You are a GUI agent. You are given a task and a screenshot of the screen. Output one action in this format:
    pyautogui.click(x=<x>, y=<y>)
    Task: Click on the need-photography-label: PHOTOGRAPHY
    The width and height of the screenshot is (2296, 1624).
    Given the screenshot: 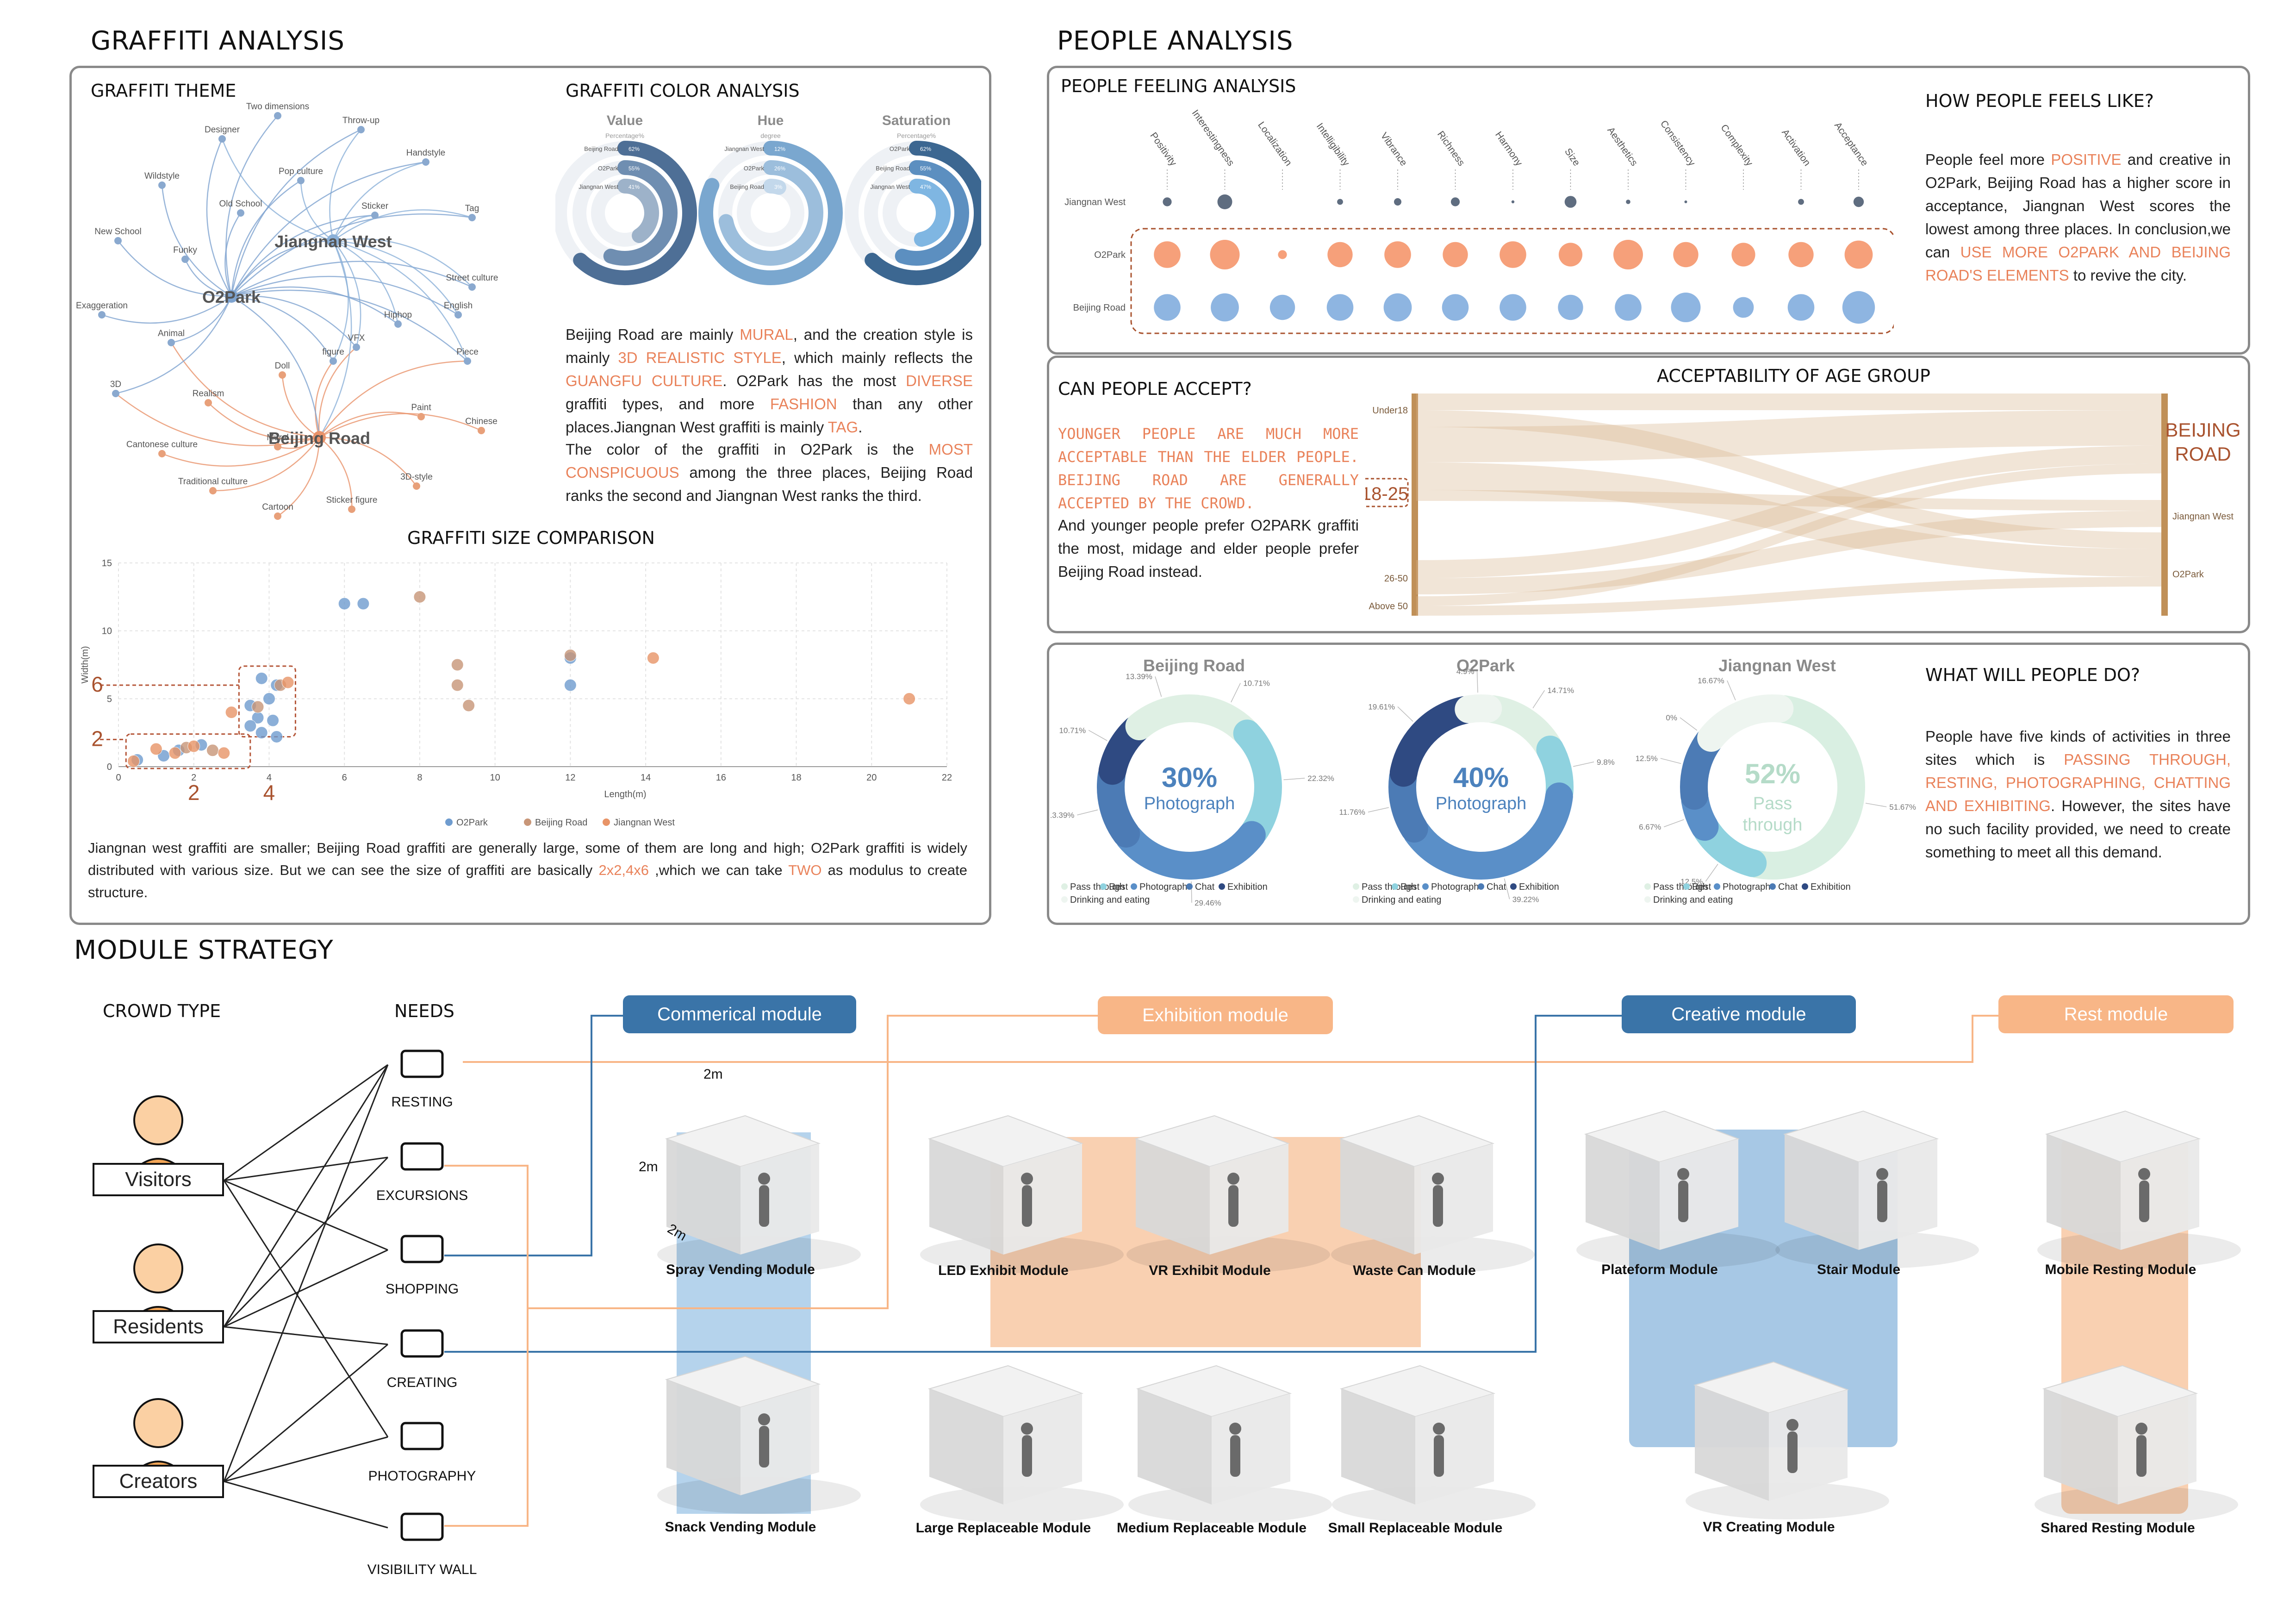 What is the action you would take?
    pyautogui.click(x=422, y=1476)
    